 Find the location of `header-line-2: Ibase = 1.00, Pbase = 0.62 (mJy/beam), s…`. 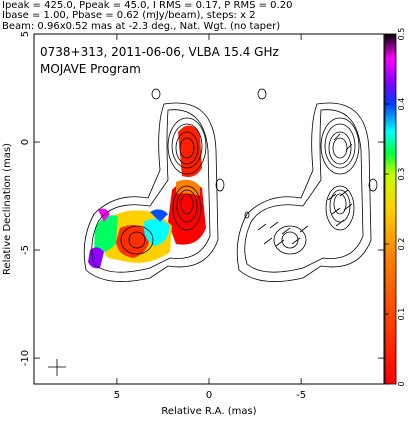

header-line-2: Ibase = 1.00, Pbase = 0.62 (mJy/beam), s… is located at coordinates (129, 15).